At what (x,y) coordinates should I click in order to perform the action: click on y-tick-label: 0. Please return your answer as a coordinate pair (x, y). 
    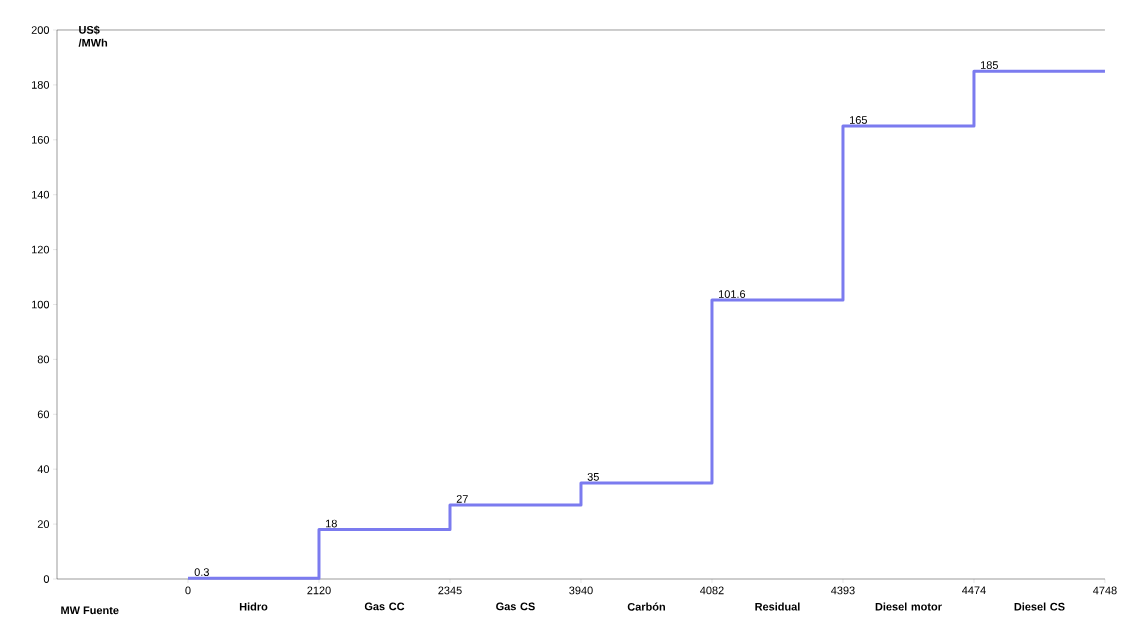
    Looking at the image, I should click on (46, 579).